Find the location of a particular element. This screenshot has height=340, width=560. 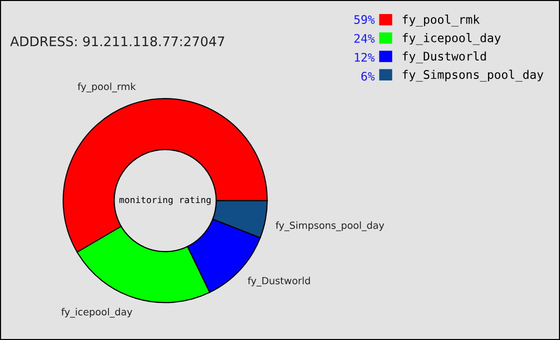

data-label: 59% is located at coordinates (364, 19).